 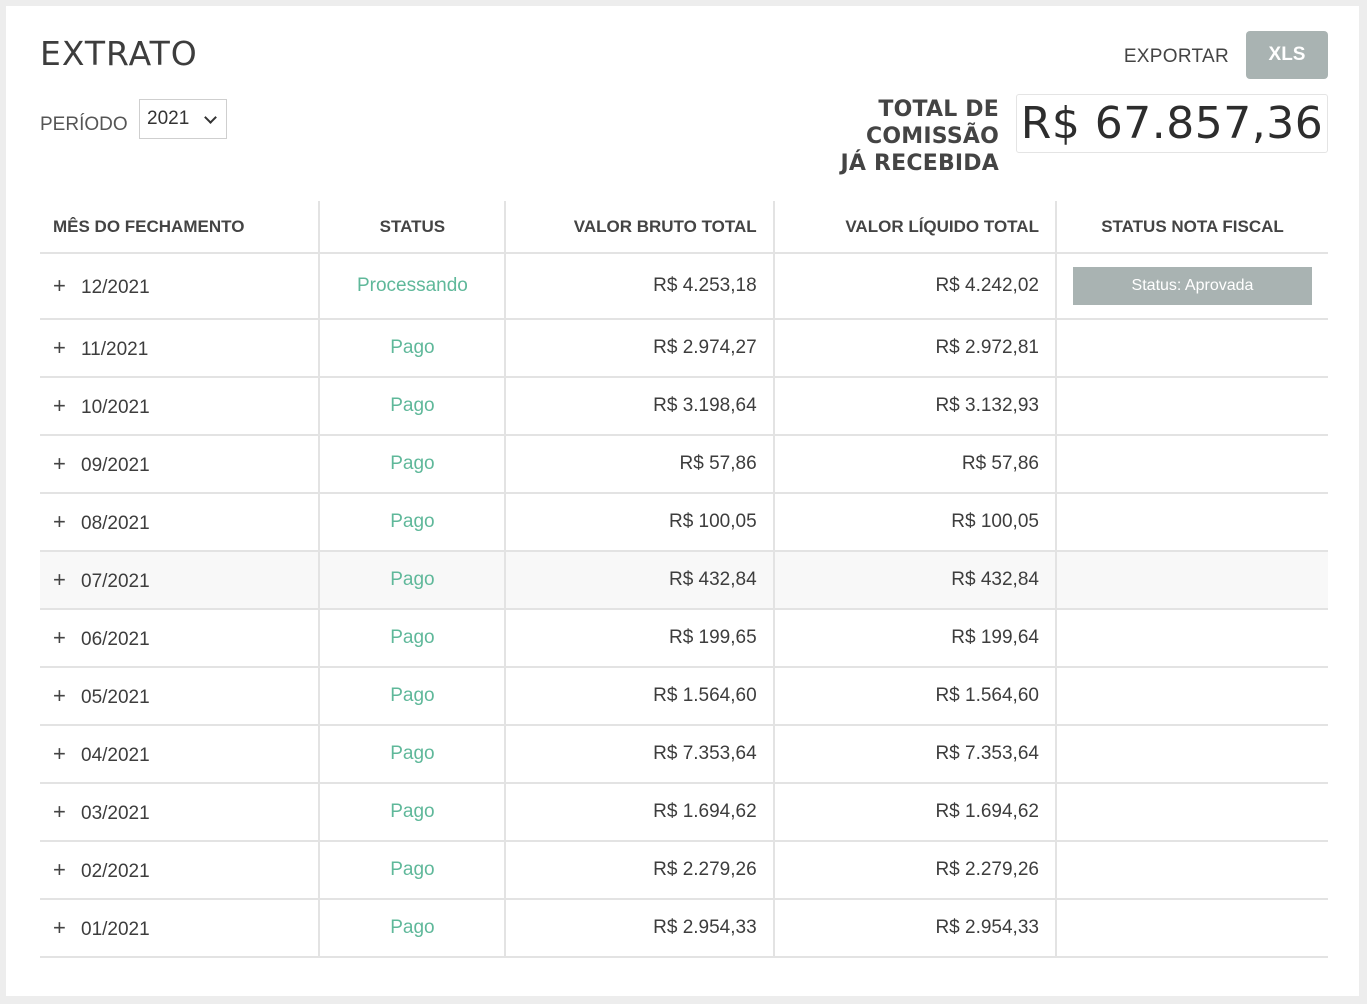 What do you see at coordinates (914, 406) in the screenshot?
I see `net-value-cell: R$ 3.132,93` at bounding box center [914, 406].